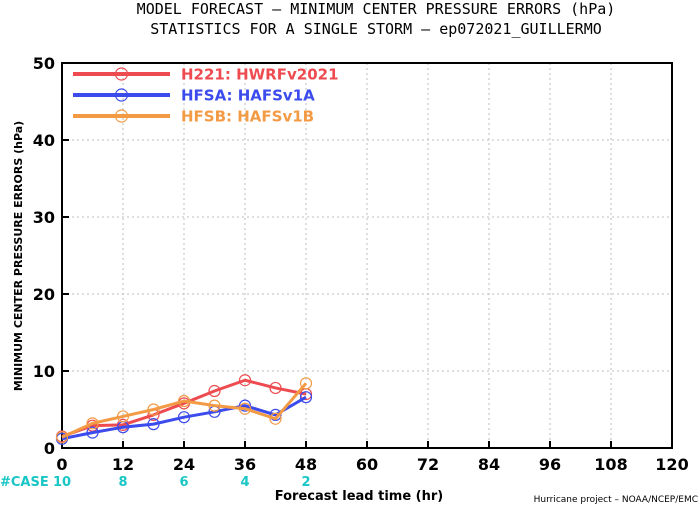 The width and height of the screenshot is (700, 506). What do you see at coordinates (610, 464) in the screenshot?
I see `x-tick-label: 108` at bounding box center [610, 464].